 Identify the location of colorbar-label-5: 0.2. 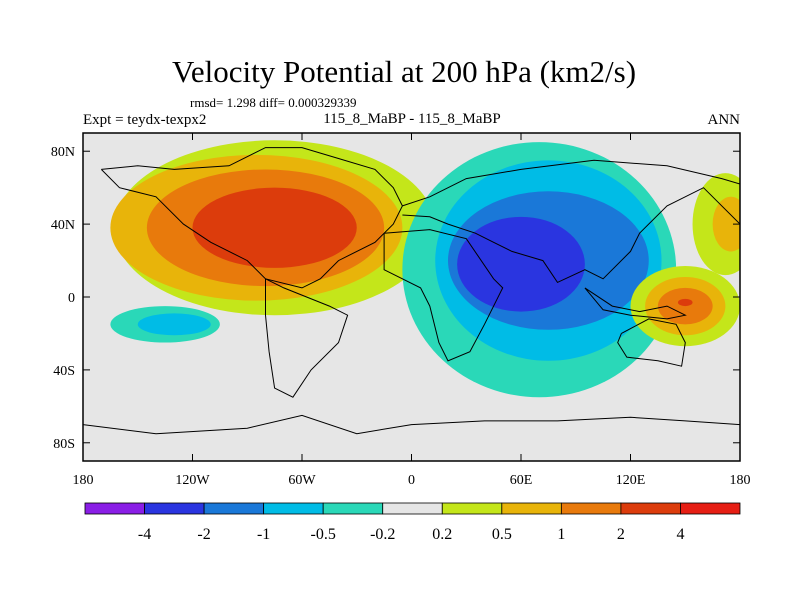
(442, 534).